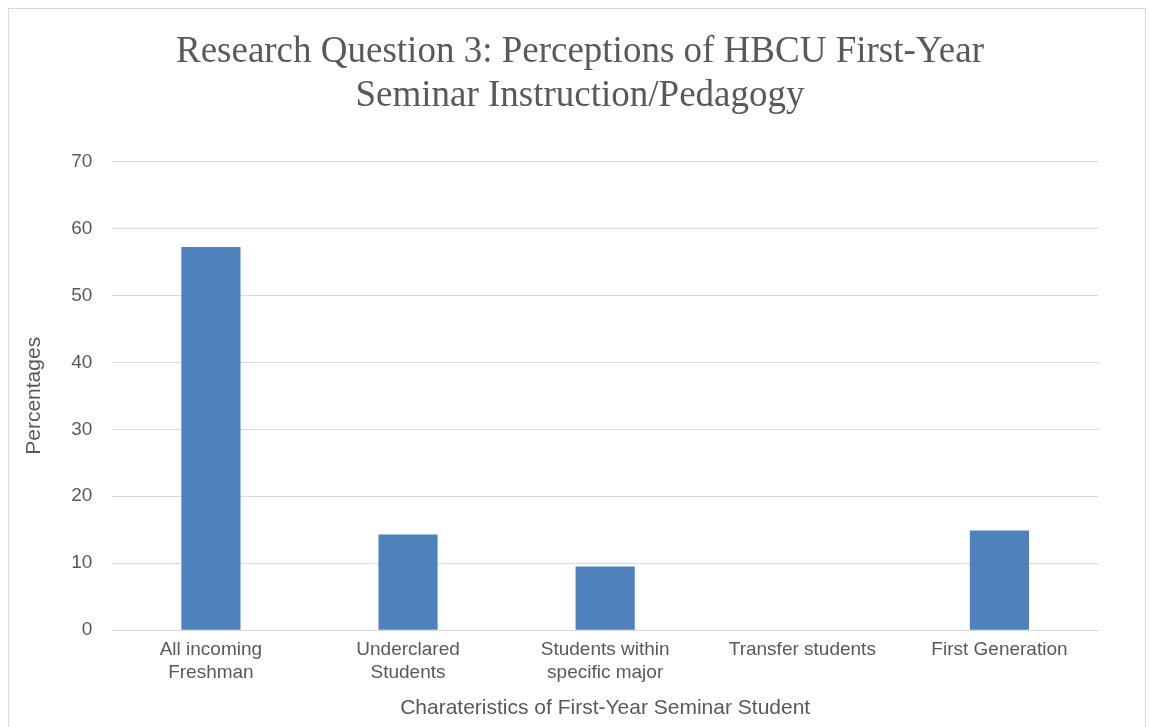  I want to click on y-tick-label: 20, so click(82, 495).